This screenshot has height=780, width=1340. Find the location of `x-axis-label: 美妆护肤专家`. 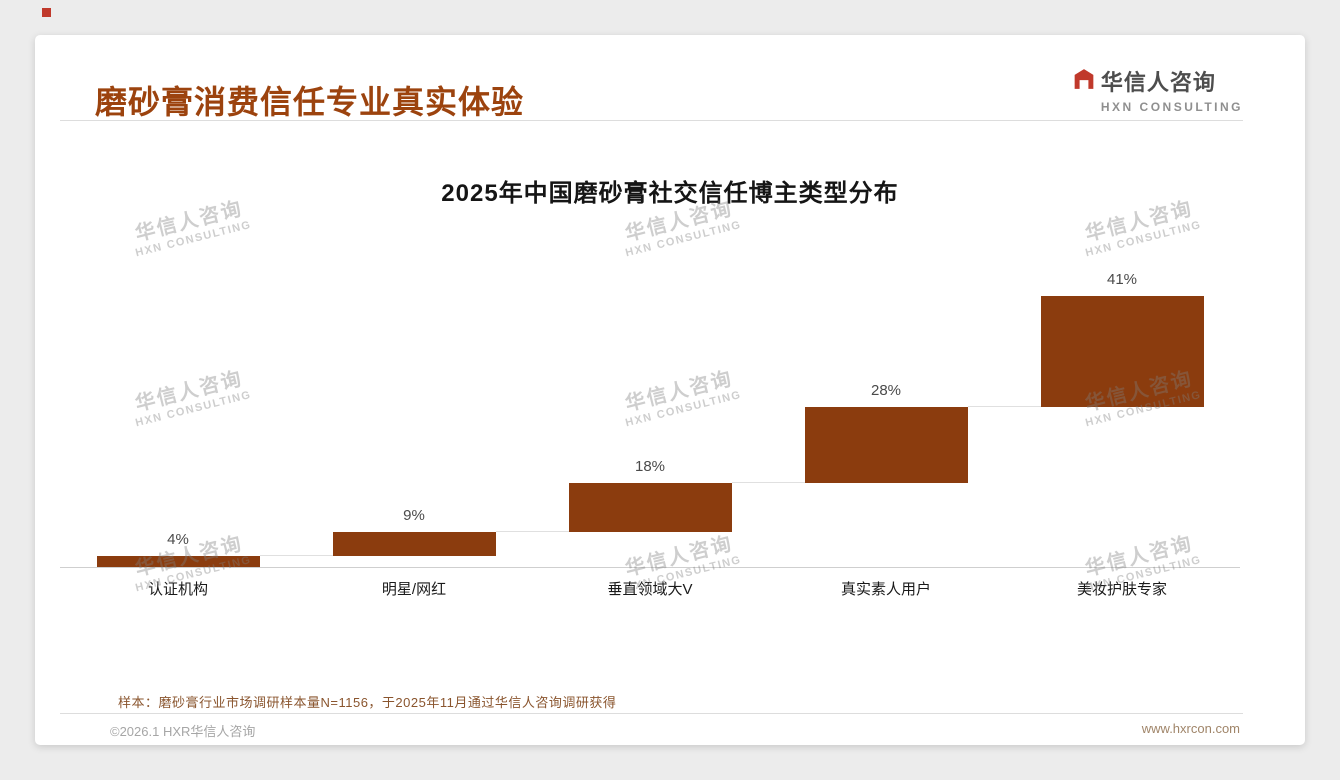

x-axis-label: 美妆护肤专家 is located at coordinates (1121, 589).